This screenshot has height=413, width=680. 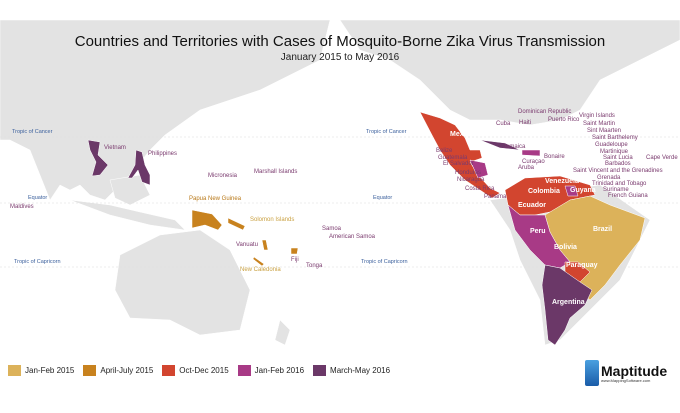 What do you see at coordinates (468, 173) in the screenshot?
I see `label-honduras: Honduras` at bounding box center [468, 173].